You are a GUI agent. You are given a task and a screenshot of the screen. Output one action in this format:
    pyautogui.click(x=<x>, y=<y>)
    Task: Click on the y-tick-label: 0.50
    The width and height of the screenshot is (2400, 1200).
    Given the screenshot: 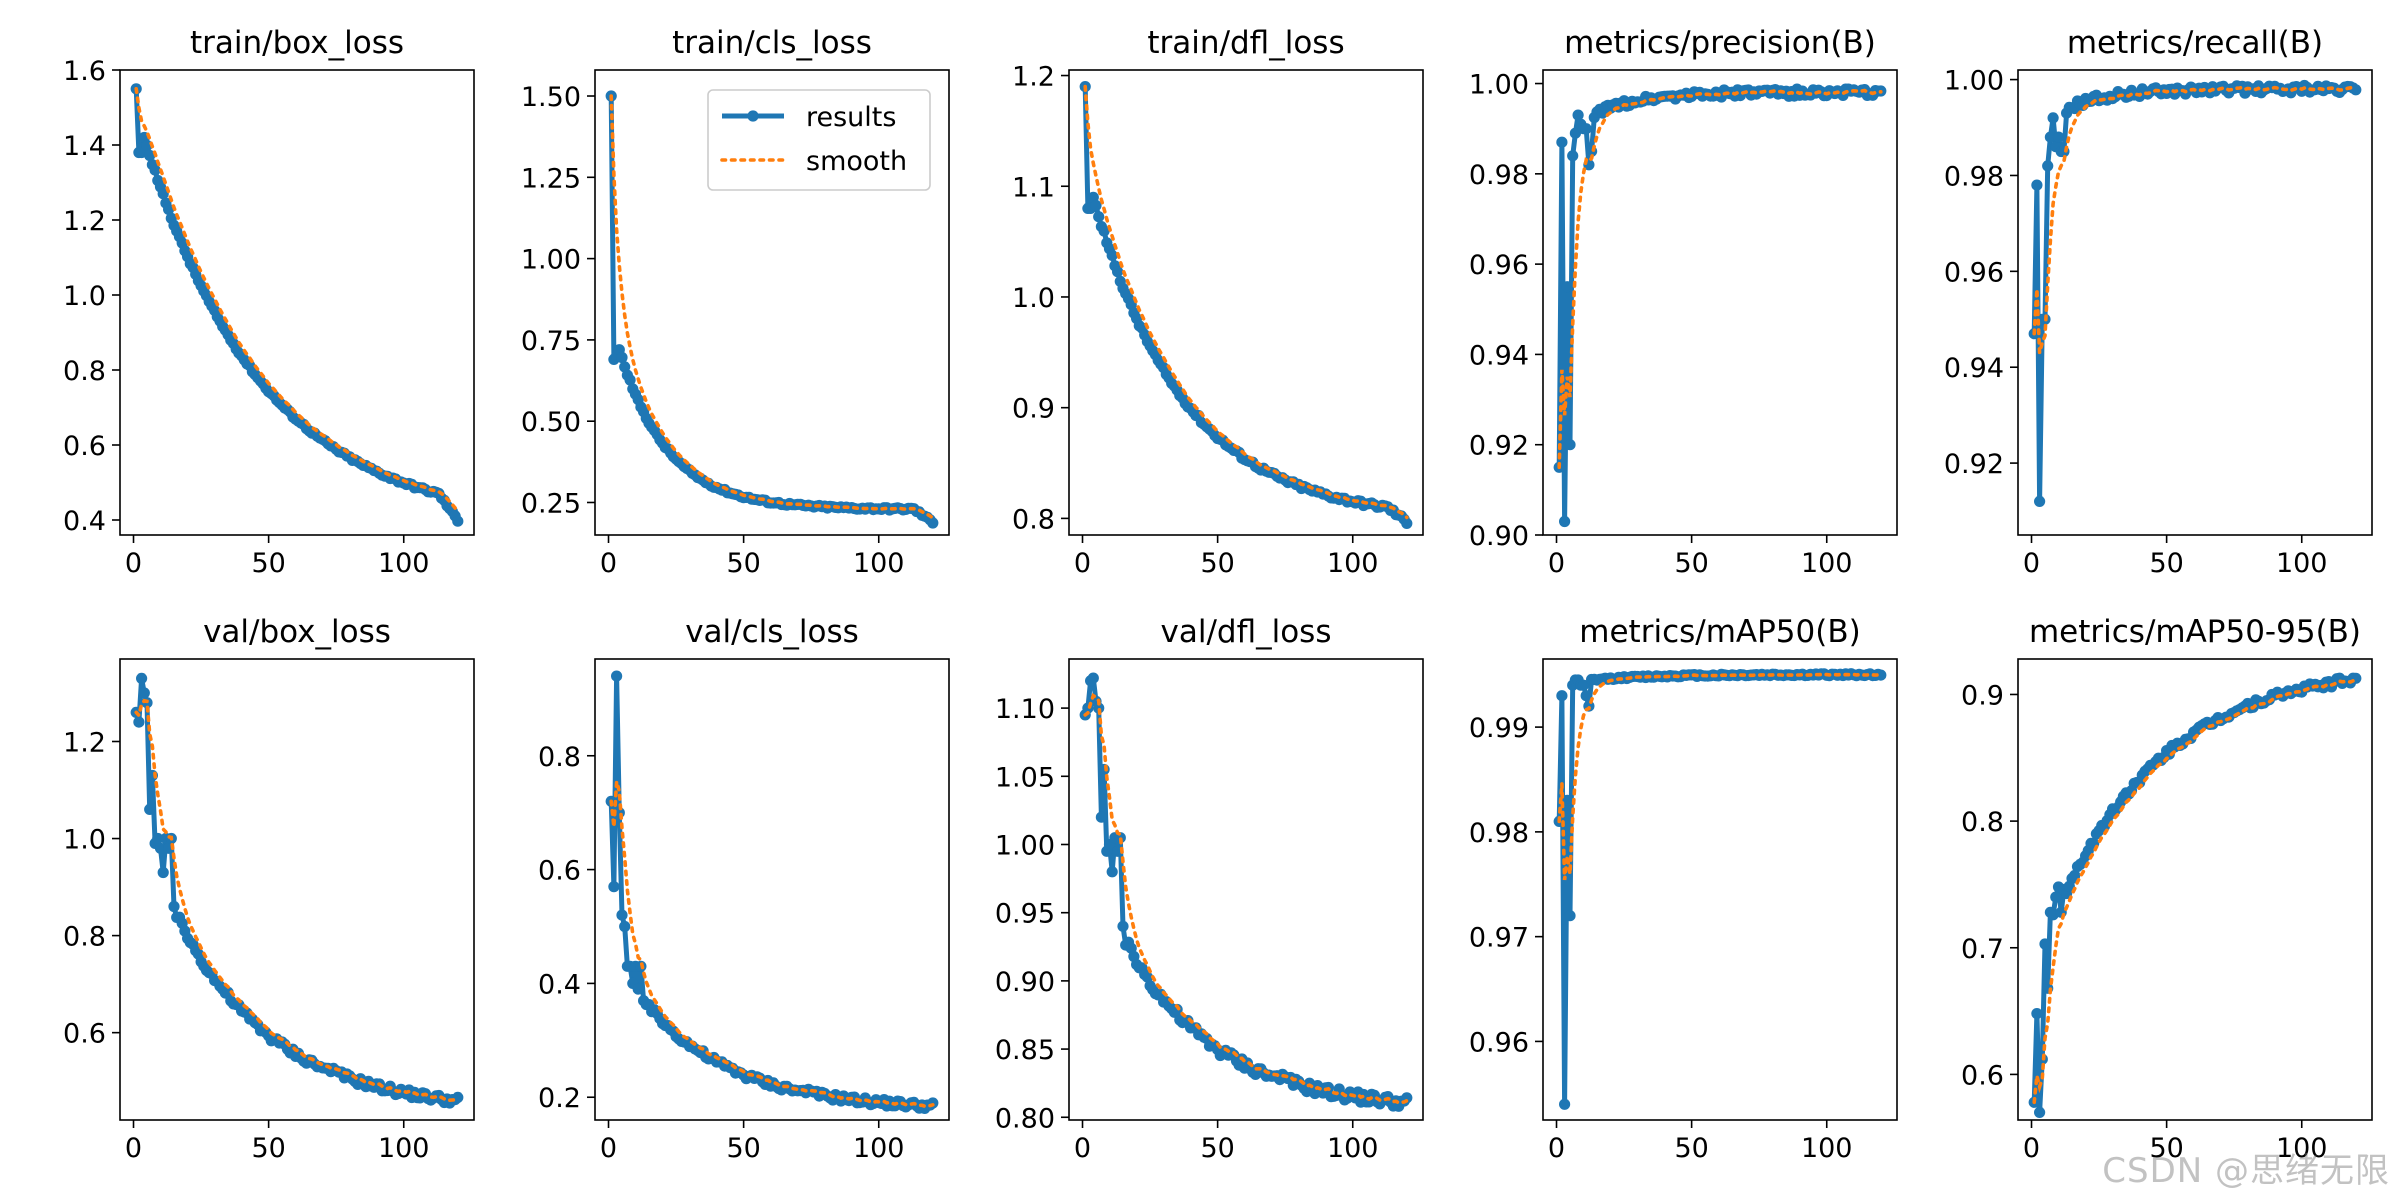 What is the action you would take?
    pyautogui.click(x=551, y=422)
    